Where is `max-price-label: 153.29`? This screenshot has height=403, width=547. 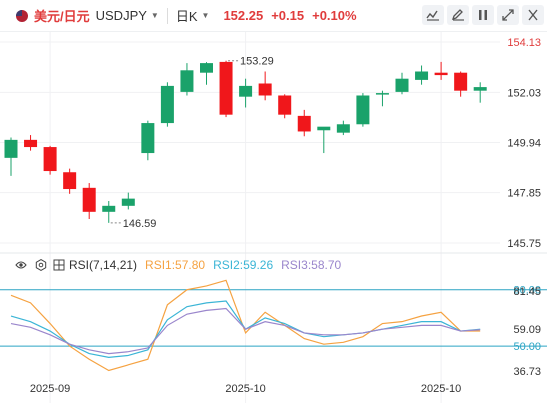 max-price-label: 153.29 is located at coordinates (257, 62).